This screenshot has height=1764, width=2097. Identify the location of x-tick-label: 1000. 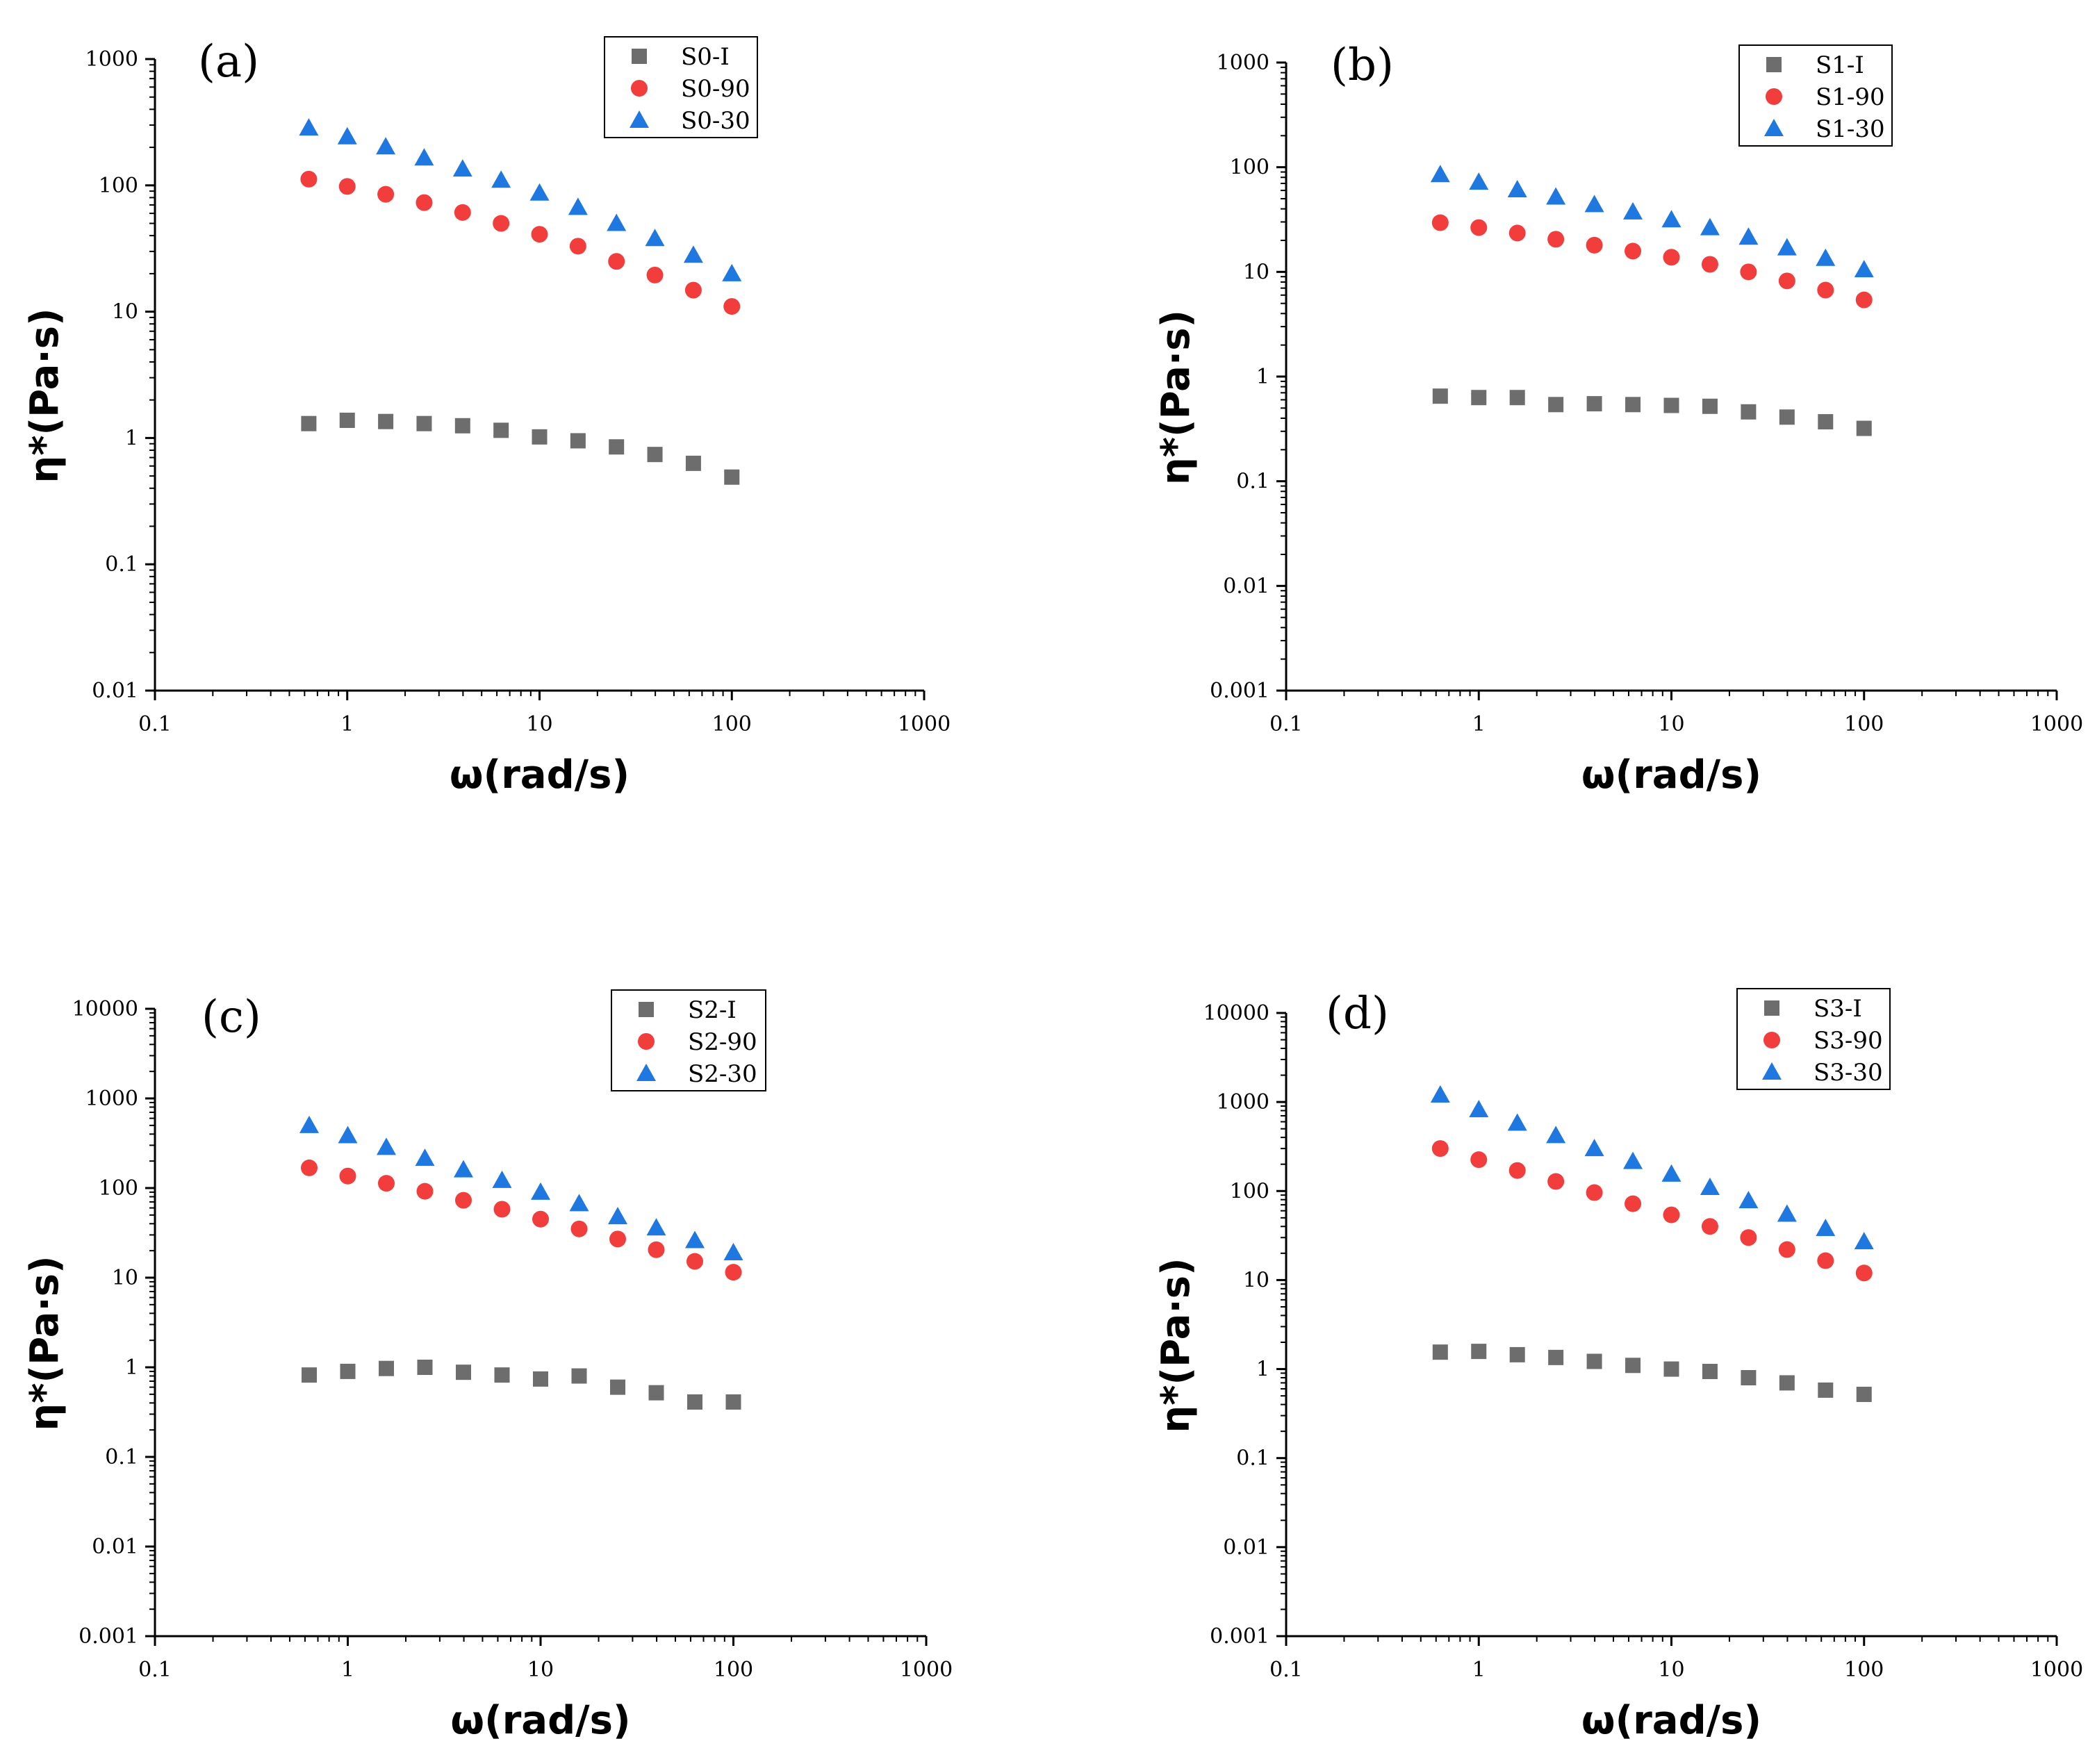
(2056, 724).